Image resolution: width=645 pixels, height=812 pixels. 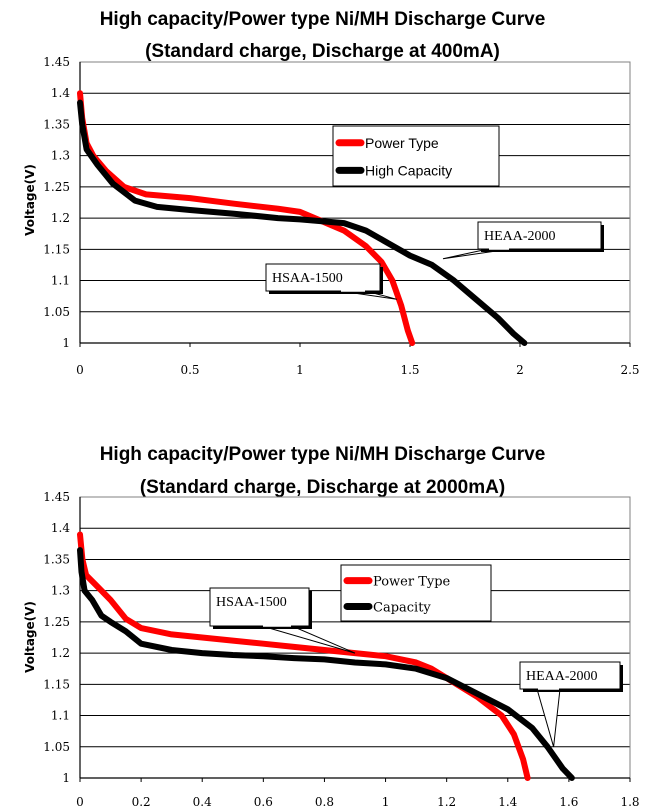 I want to click on chart2-y-tick-label: 1.35, so click(x=56, y=559).